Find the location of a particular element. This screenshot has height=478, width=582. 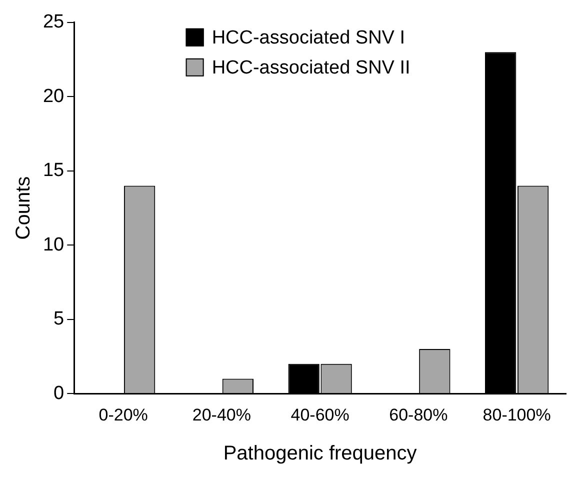

x-tick-label: 60-80% is located at coordinates (418, 414).